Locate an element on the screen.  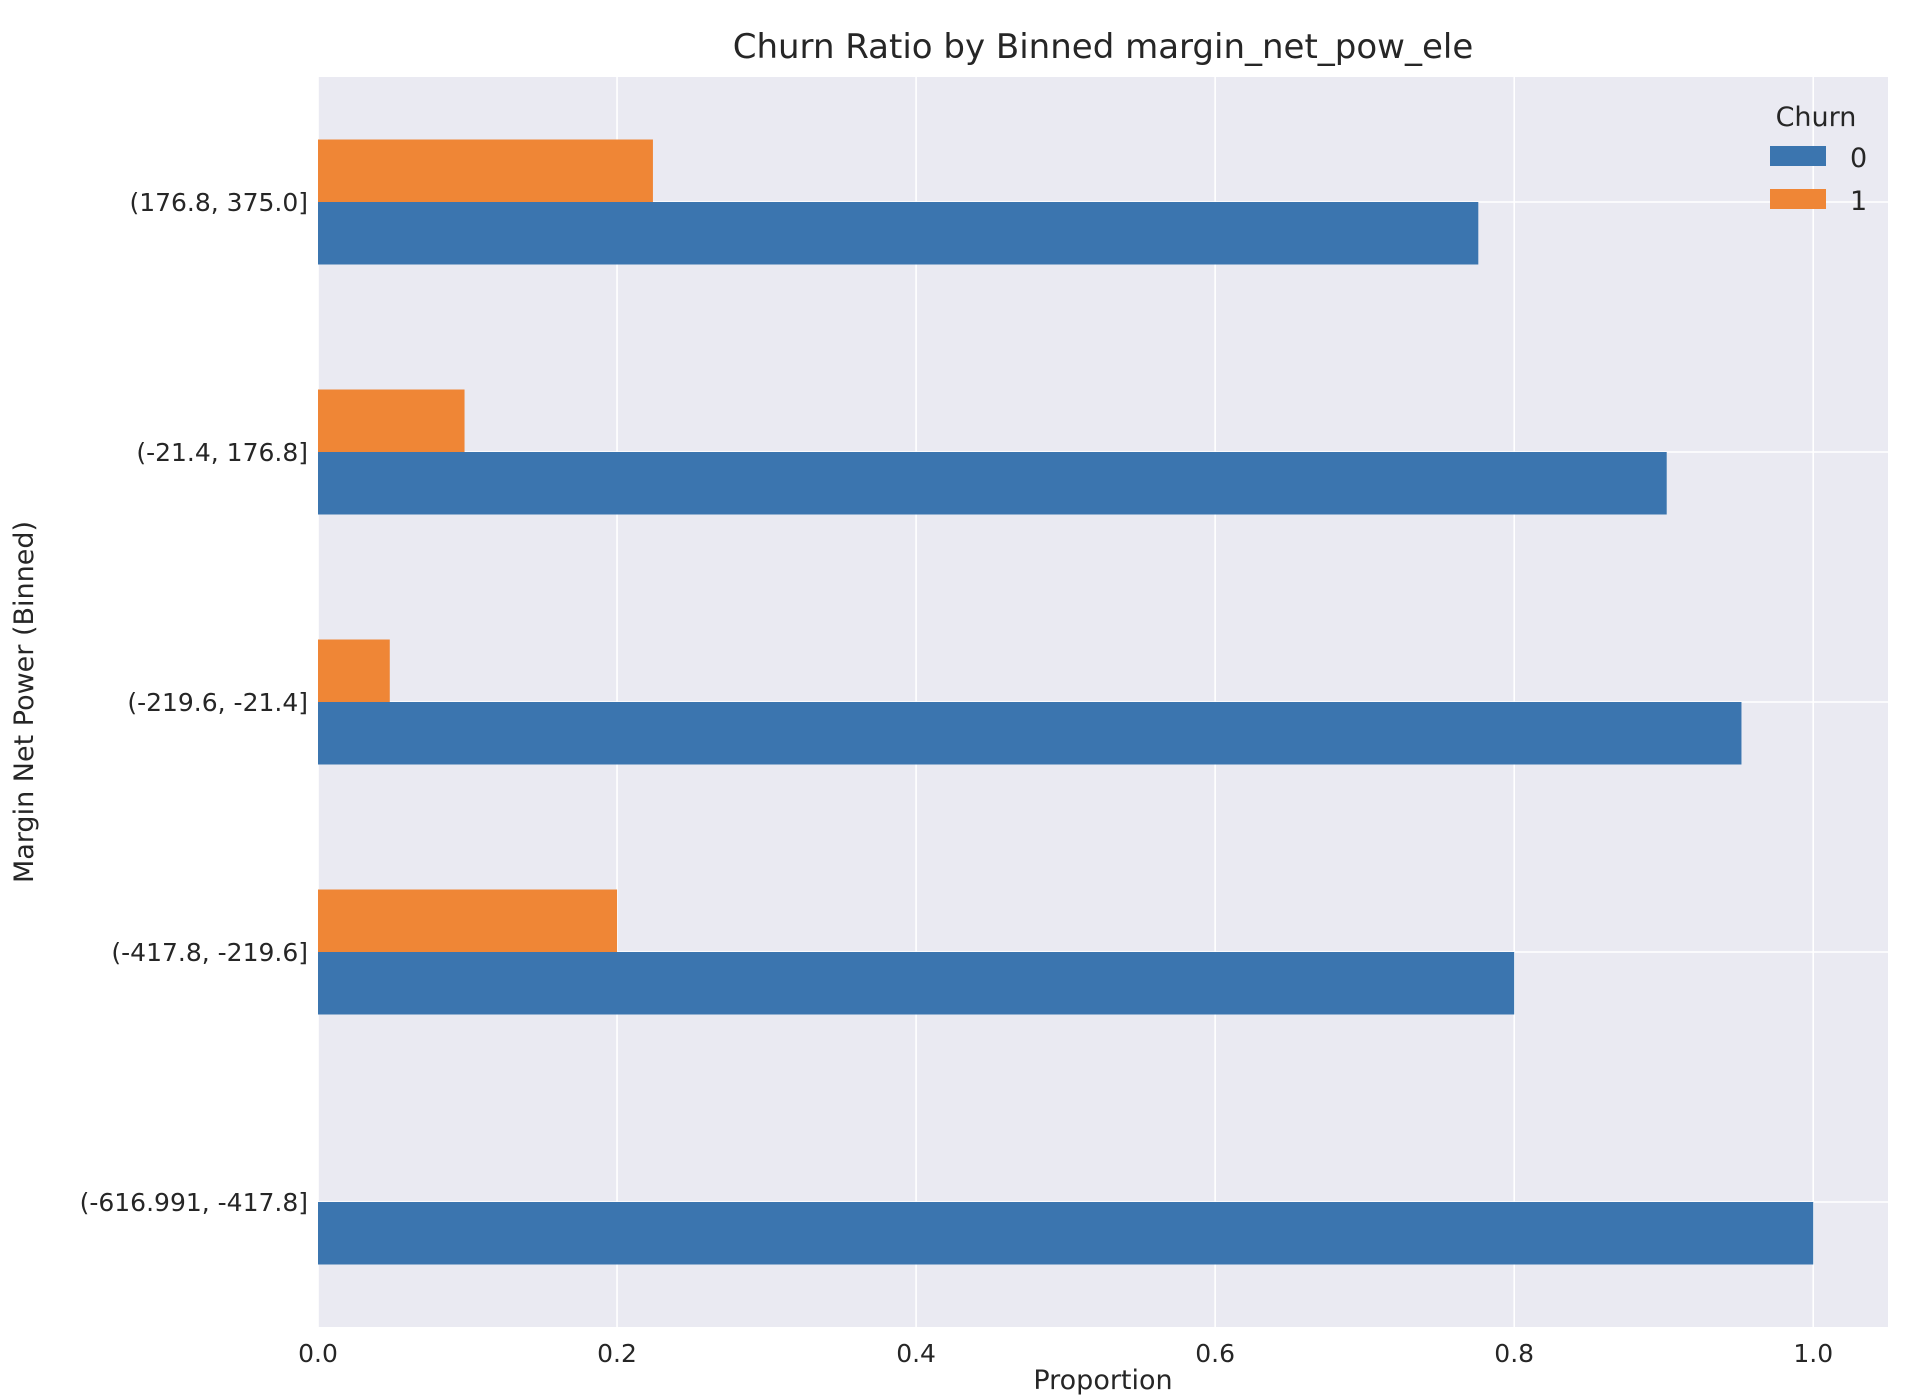
x-tick-label: 1.0 is located at coordinates (1813, 1353).